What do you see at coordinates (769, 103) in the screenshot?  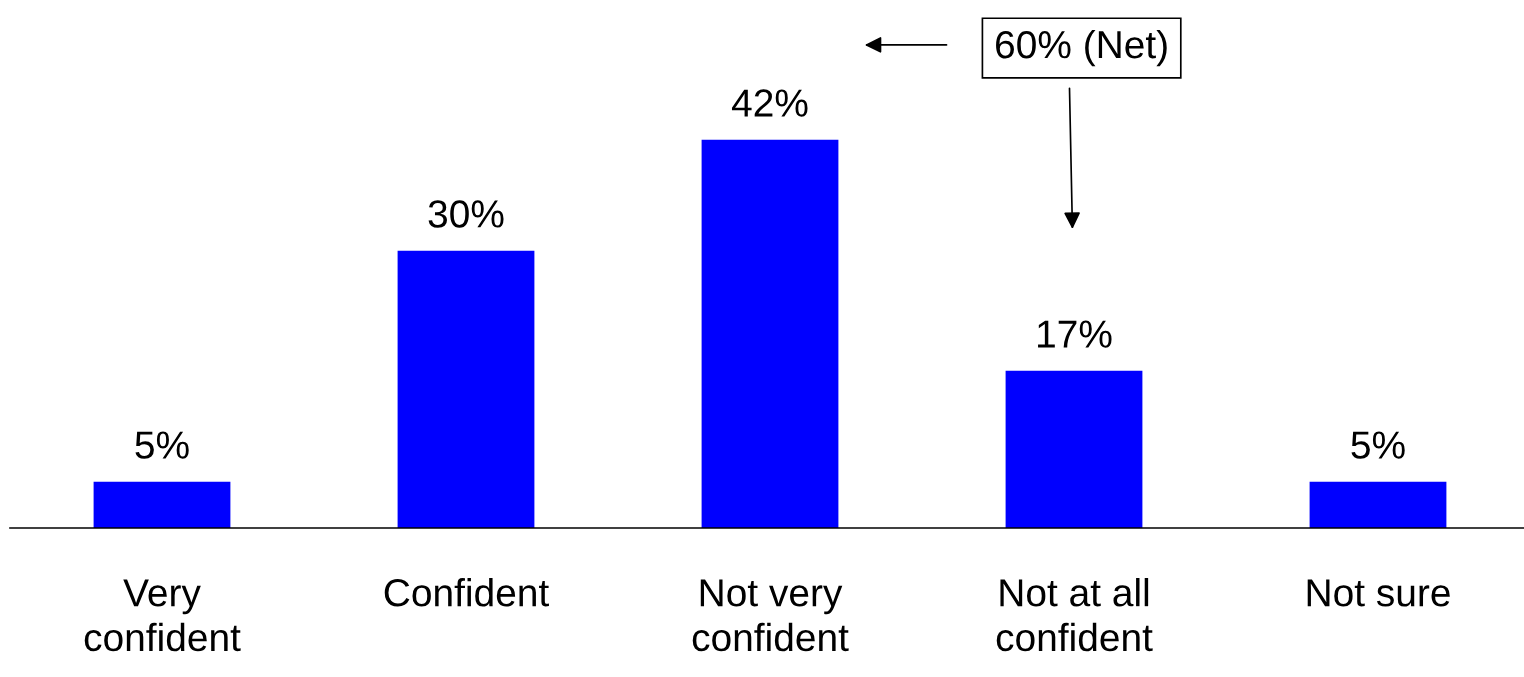 I see `data-label: 42%` at bounding box center [769, 103].